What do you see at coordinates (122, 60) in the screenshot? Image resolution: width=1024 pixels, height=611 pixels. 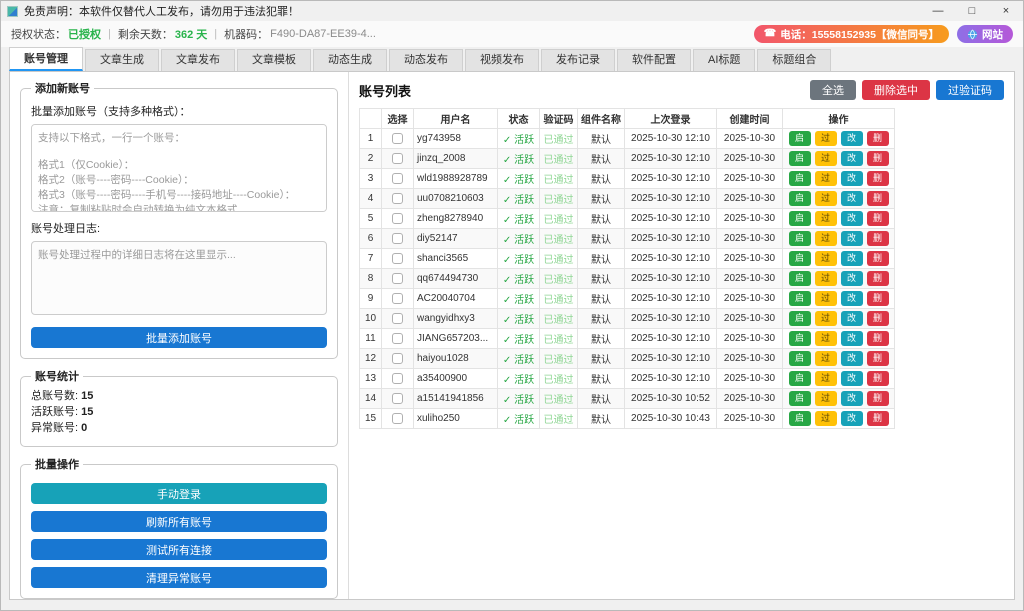 I see `tab-article-generate: 文章生成` at bounding box center [122, 60].